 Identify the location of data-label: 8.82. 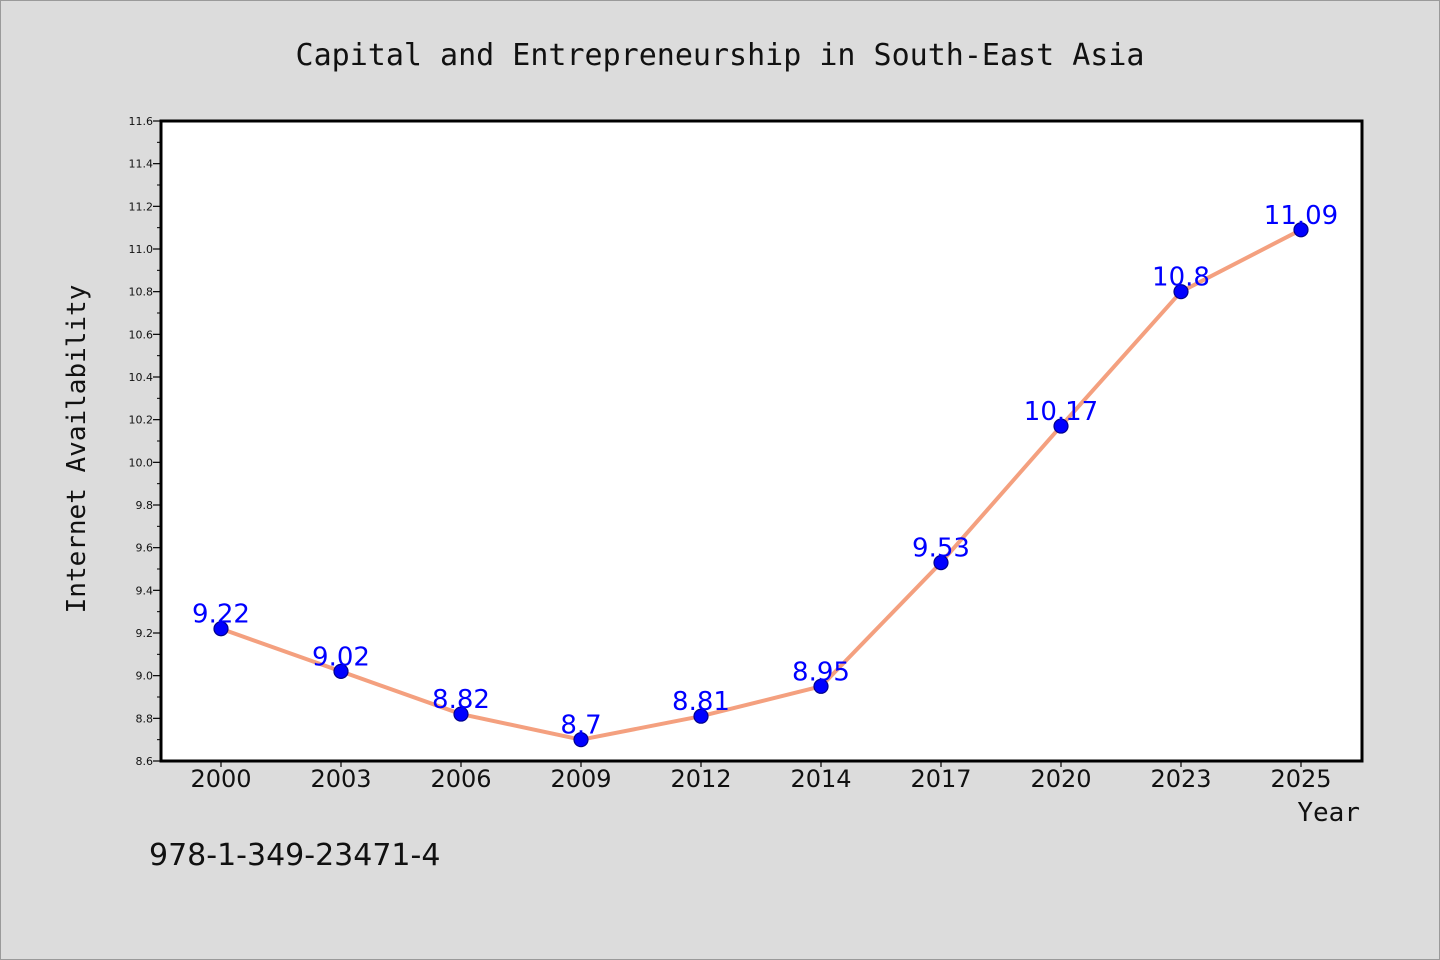
(461, 700).